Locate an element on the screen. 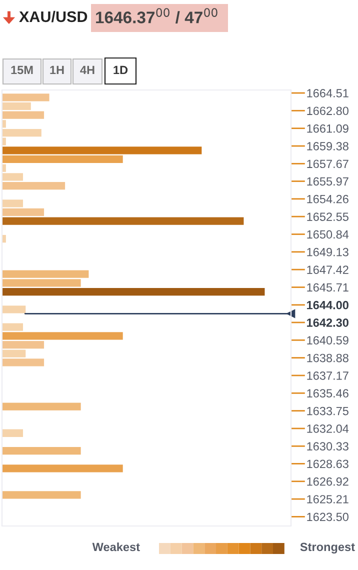  y-tick-label: 1628.63 is located at coordinates (327, 464).